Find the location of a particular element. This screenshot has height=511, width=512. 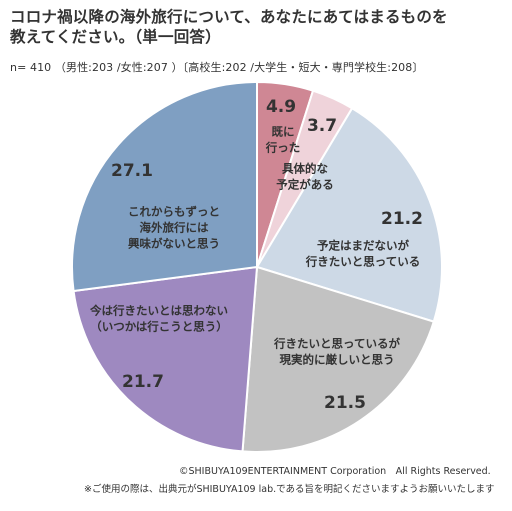

pie-category-label-line: （いつかは行こうと思う） is located at coordinates (159, 327).